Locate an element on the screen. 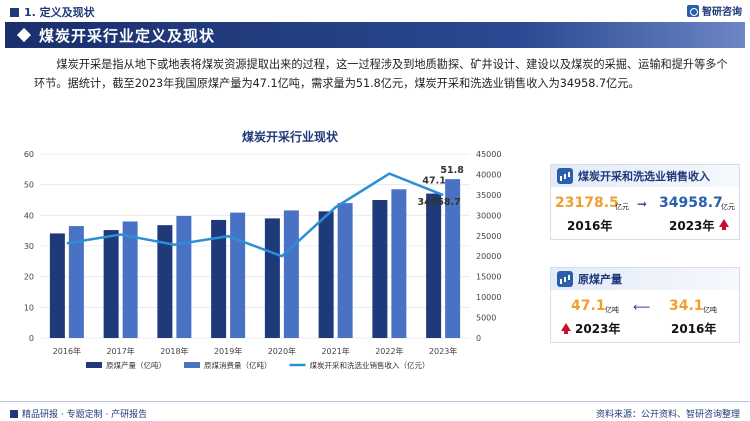 This screenshot has width=750, height=421. footer: 精品研报 · 专题定制 · 产研报告 资料来源：公开资料、智研咨询整理 is located at coordinates (375, 411).